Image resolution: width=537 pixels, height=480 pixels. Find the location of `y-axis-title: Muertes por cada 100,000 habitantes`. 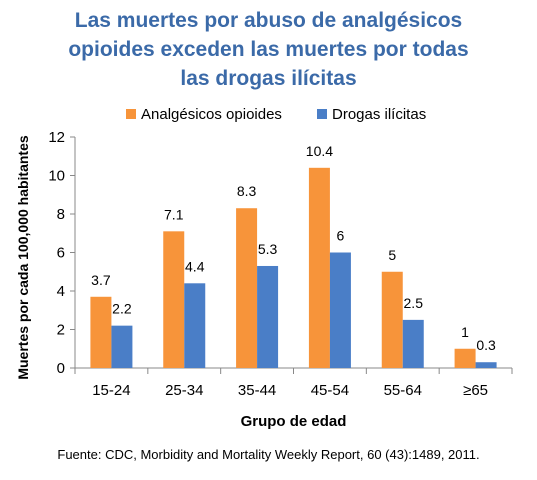

y-axis-title: Muertes por cada 100,000 habitantes is located at coordinates (23, 257).